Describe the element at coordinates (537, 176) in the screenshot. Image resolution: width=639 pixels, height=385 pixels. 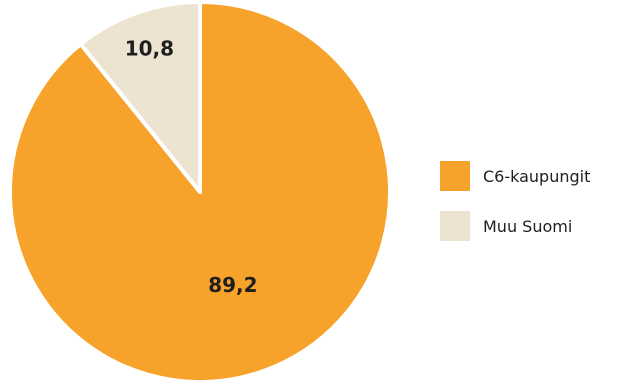
I see `legend-label-c6-kaupungit: C6-kaupungit` at that location.